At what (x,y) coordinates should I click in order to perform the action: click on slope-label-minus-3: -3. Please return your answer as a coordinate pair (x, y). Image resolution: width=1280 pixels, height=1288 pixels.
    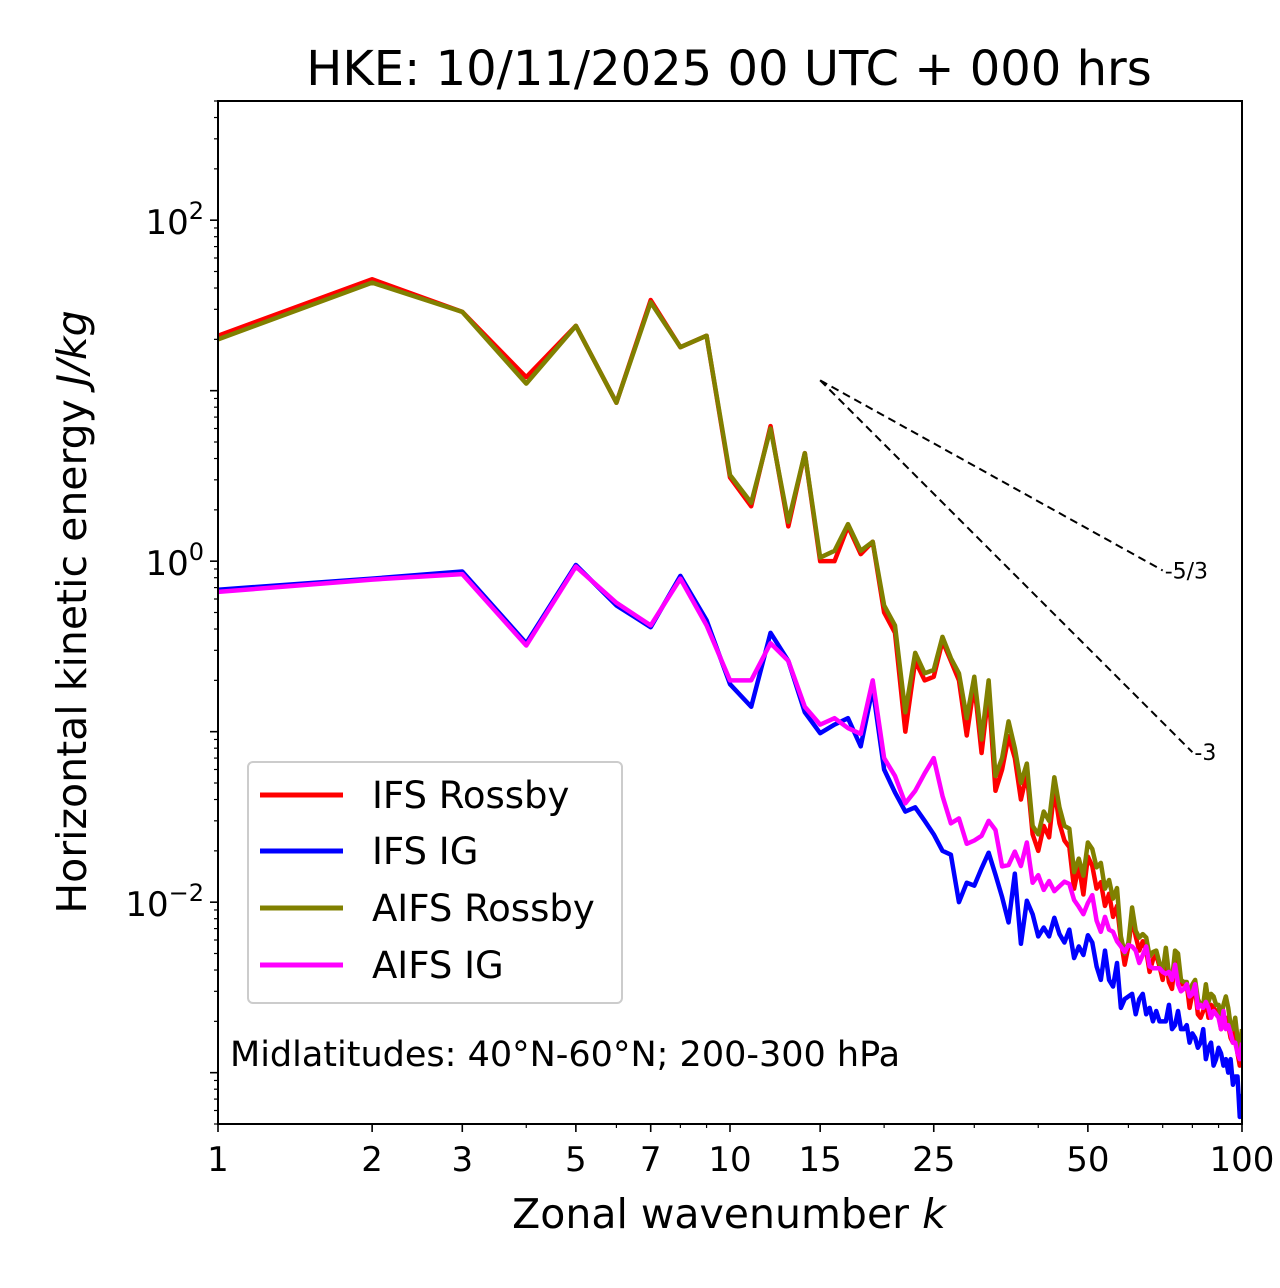
    Looking at the image, I should click on (1205, 753).